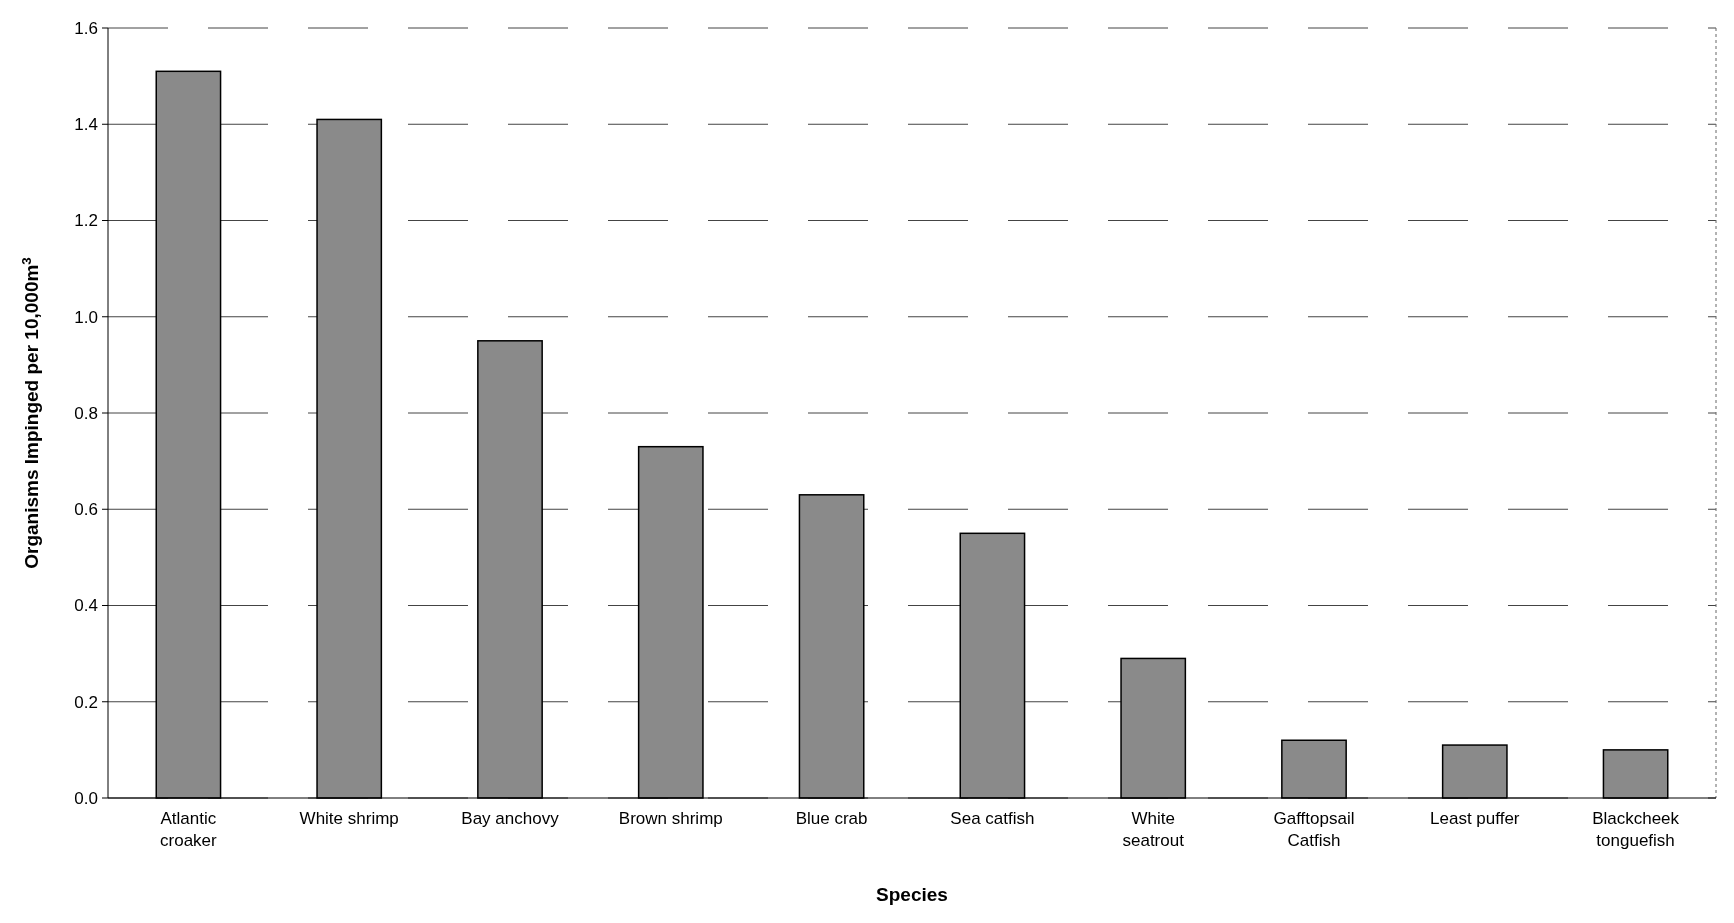  Describe the element at coordinates (86, 510) in the screenshot. I see `y-tick-label: 0.6` at that location.